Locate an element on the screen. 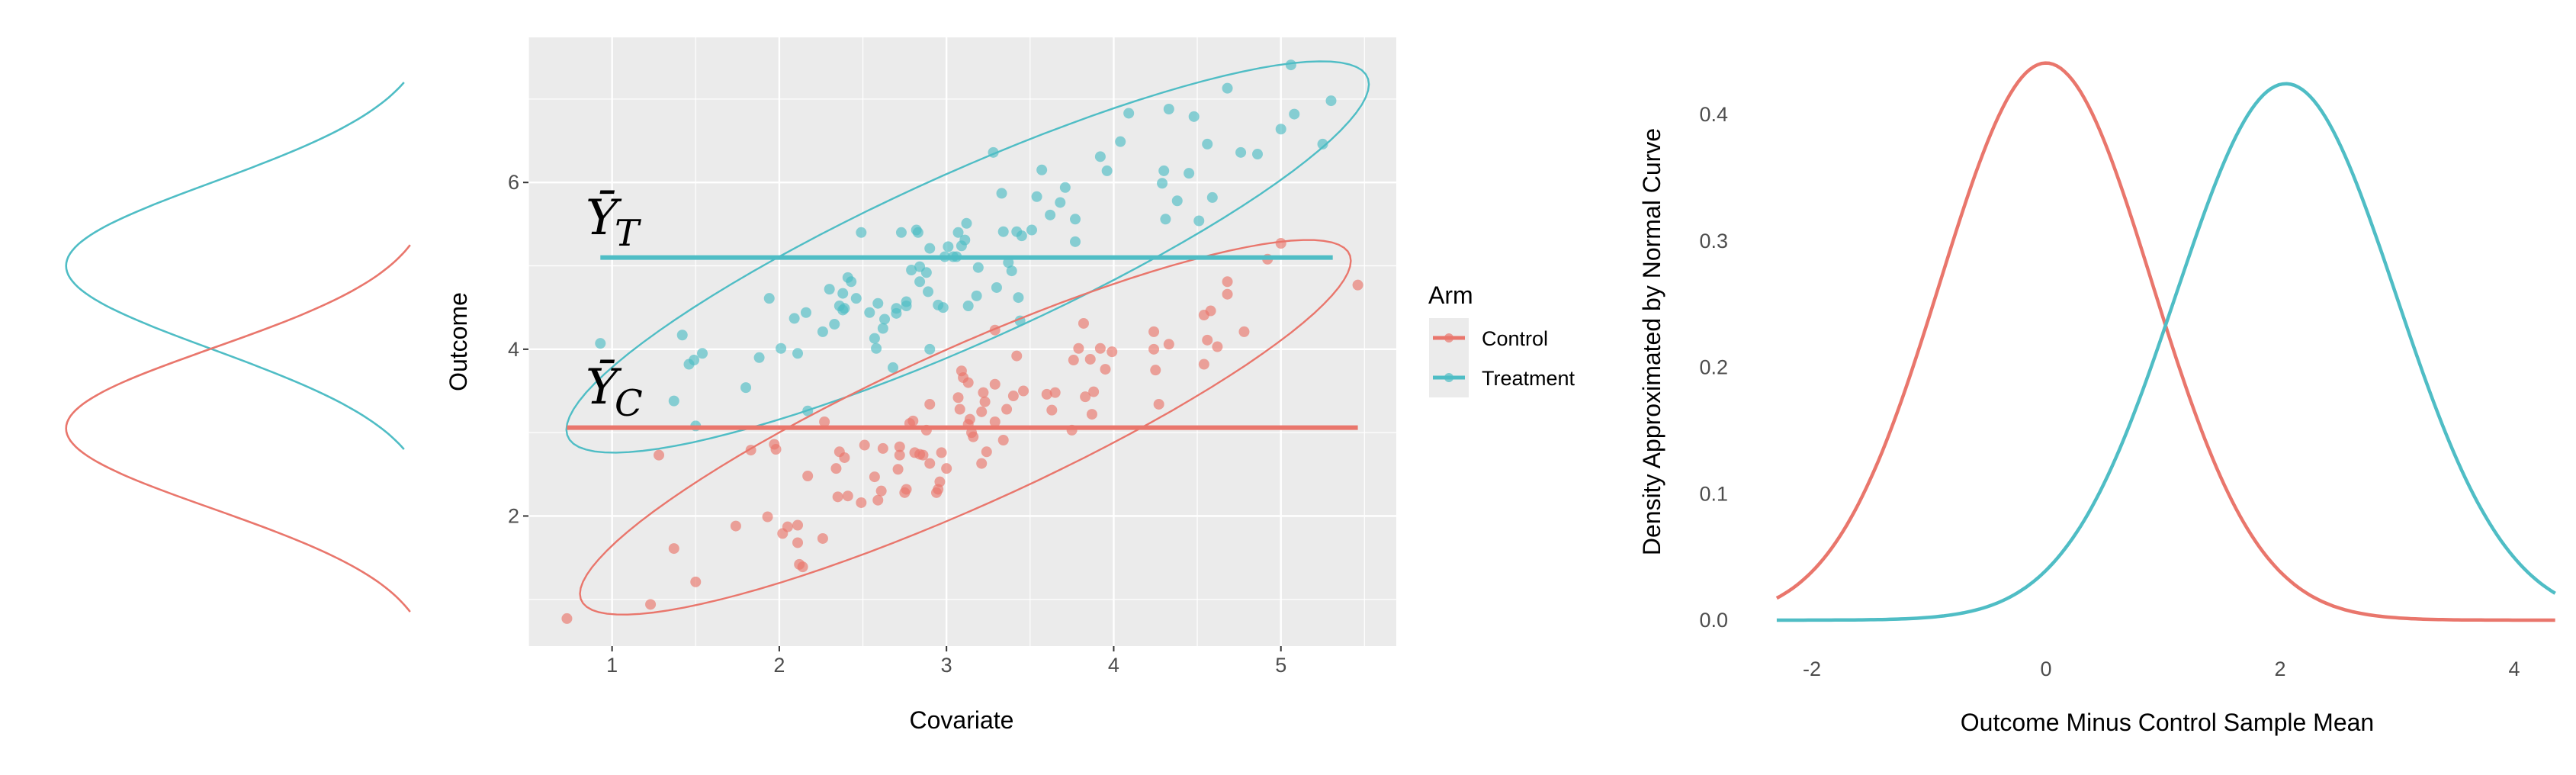  legend-label-control: Control is located at coordinates (1515, 338).